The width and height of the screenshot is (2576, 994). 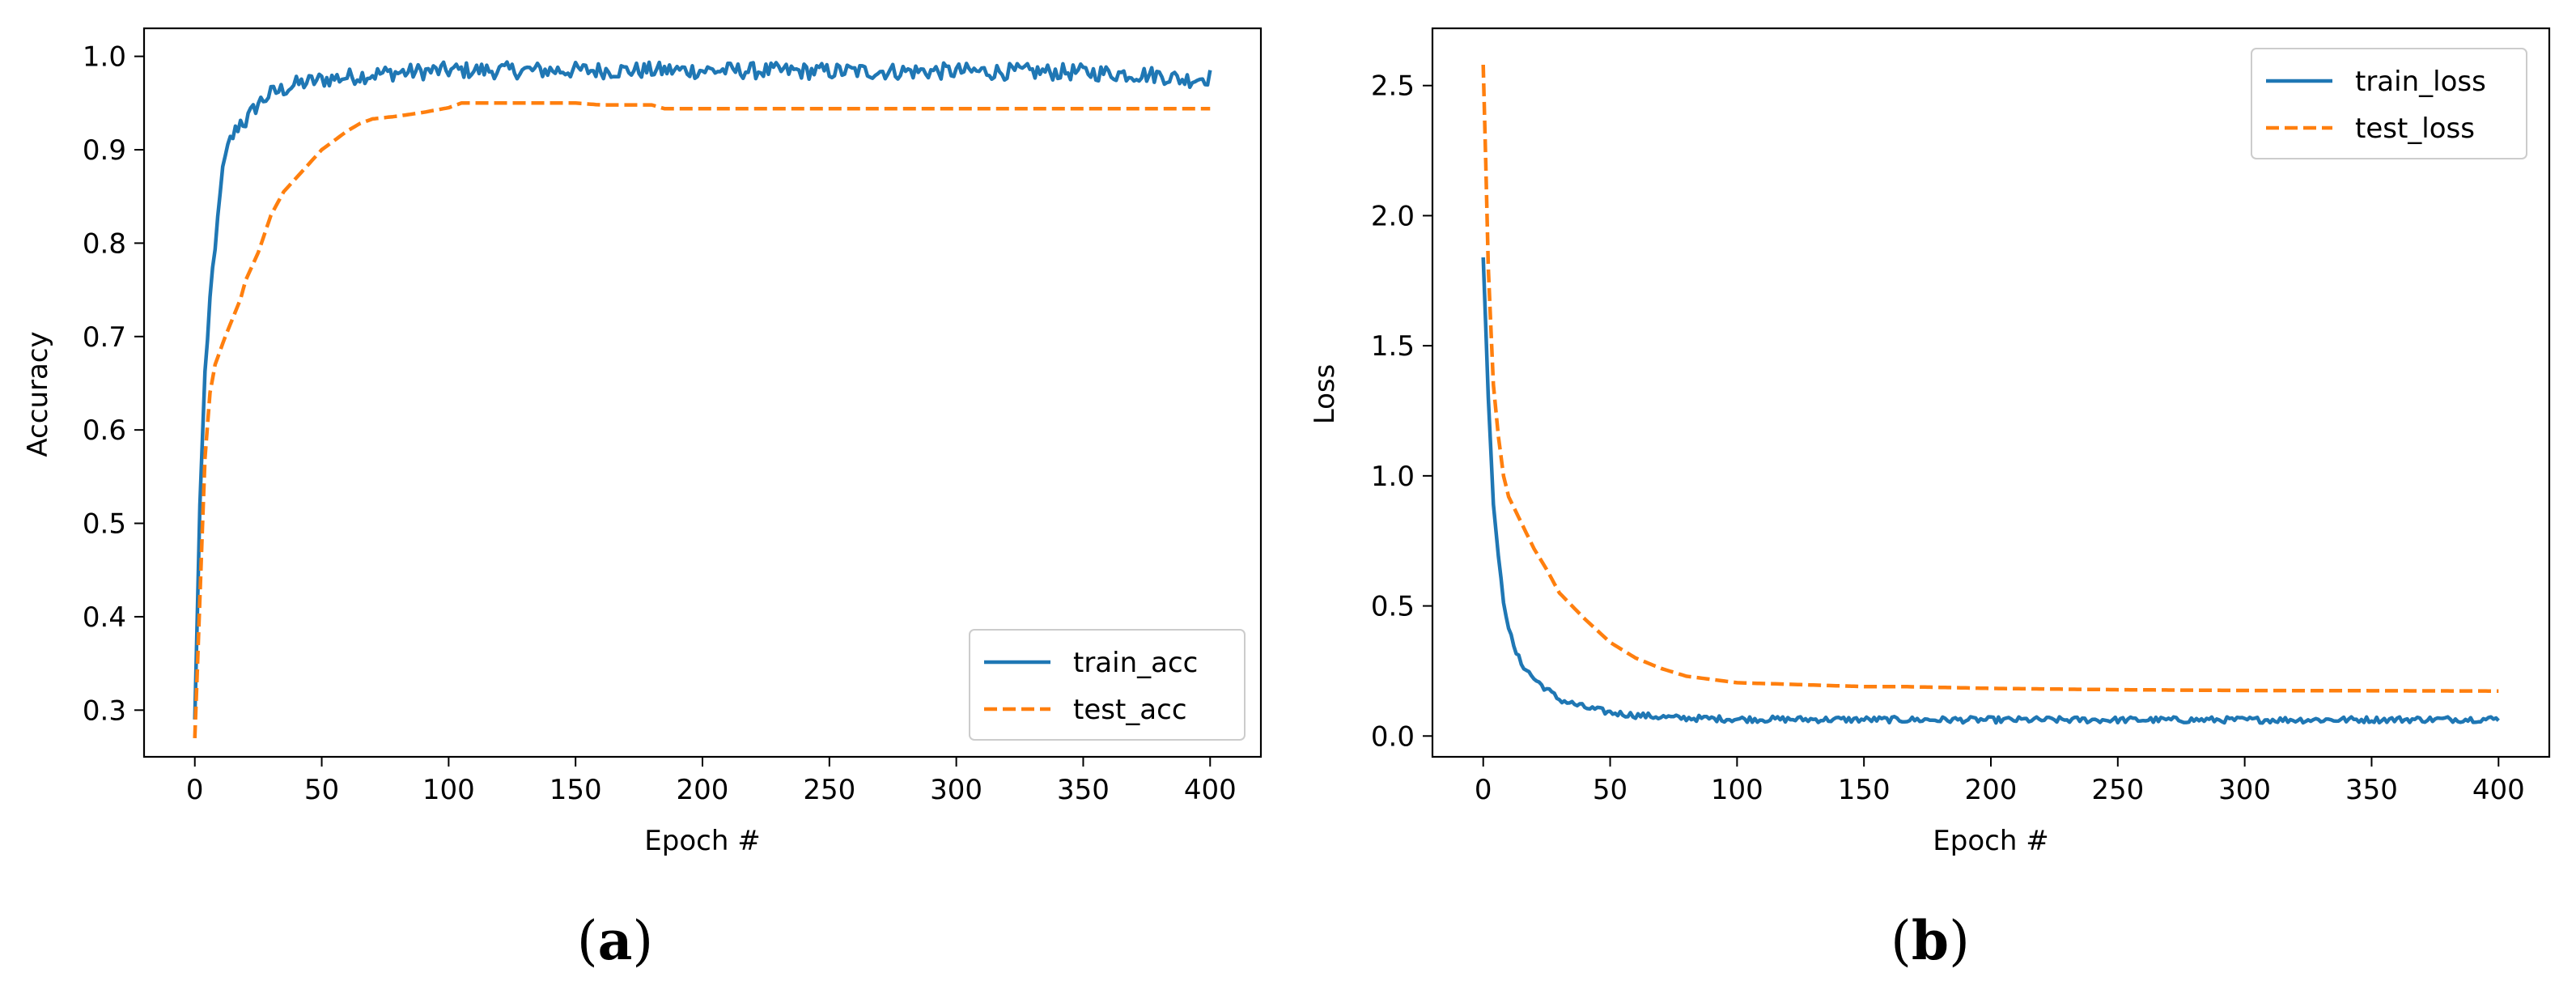 I want to click on panel-b-legend-box, so click(x=2389, y=104).